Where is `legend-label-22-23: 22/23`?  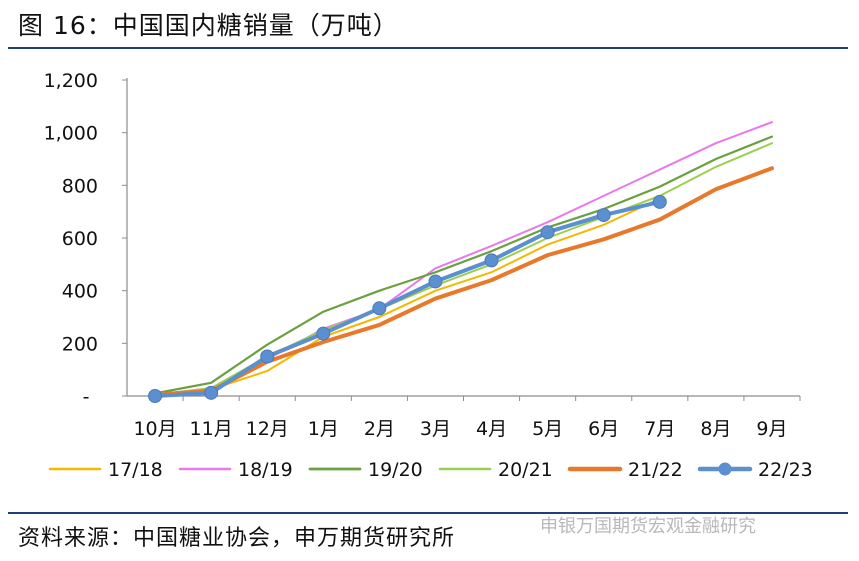 legend-label-22-23: 22/23 is located at coordinates (785, 470).